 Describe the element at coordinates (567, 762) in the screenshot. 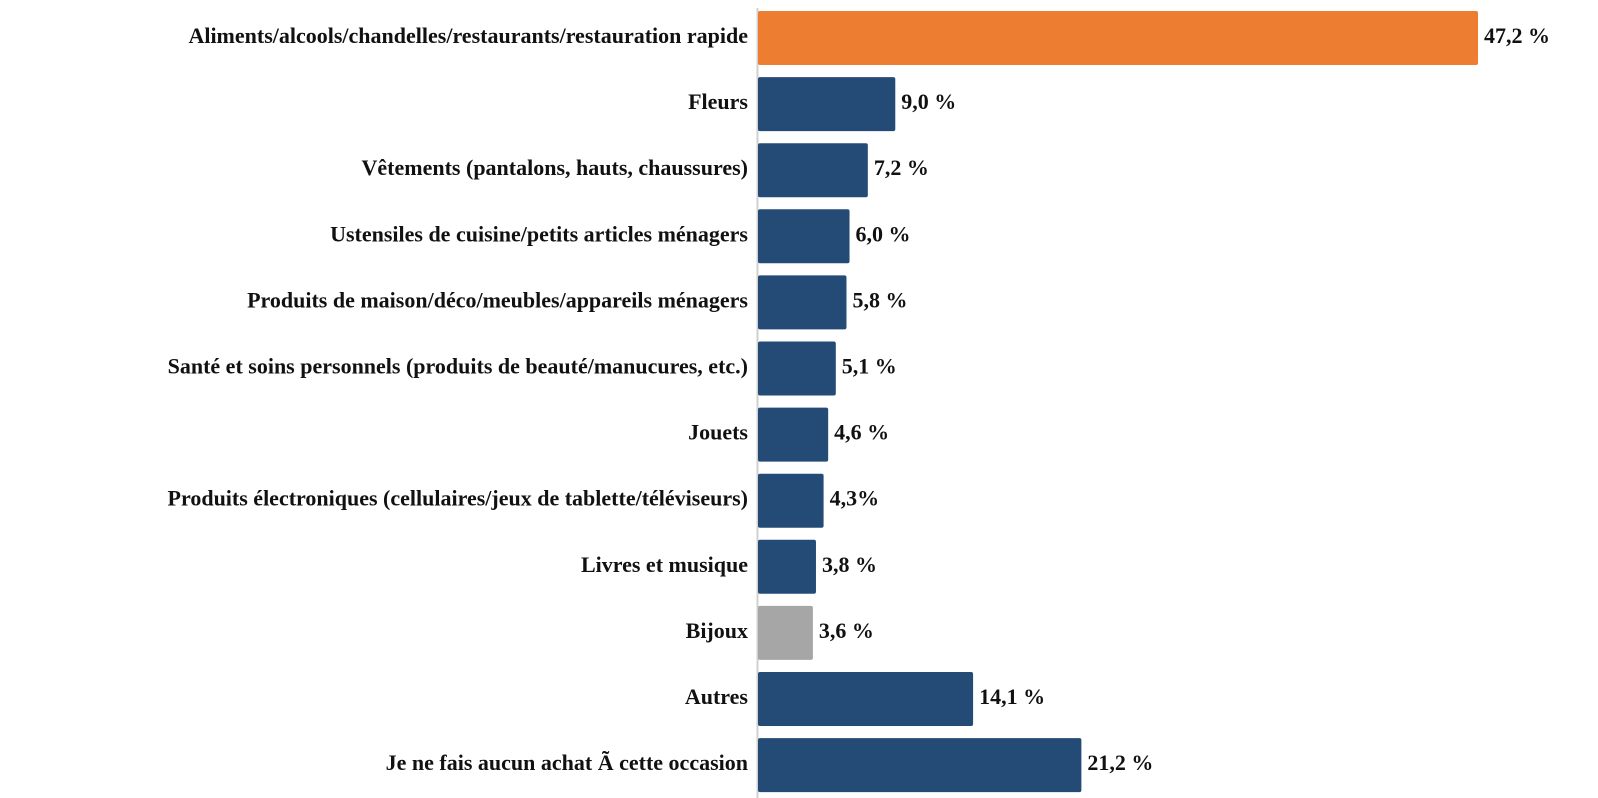

I see `category-label: Je ne fais aucun achat Ã cette occasion` at that location.